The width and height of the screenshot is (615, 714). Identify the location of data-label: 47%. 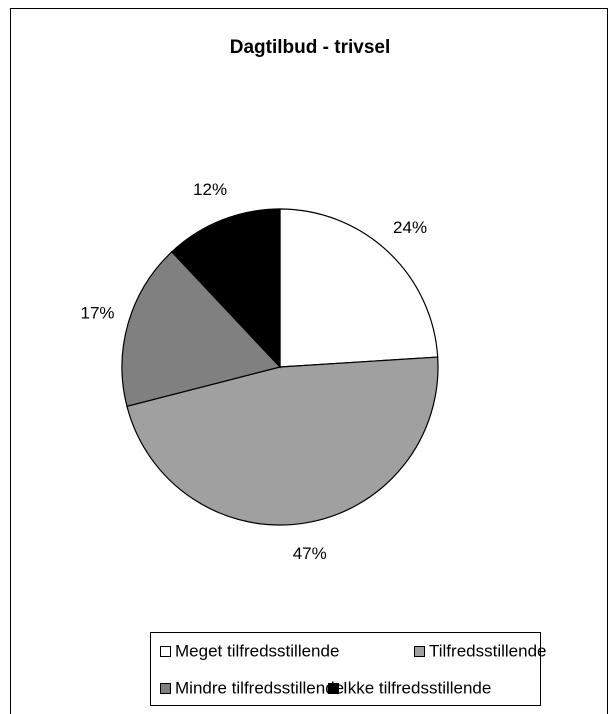
(310, 553).